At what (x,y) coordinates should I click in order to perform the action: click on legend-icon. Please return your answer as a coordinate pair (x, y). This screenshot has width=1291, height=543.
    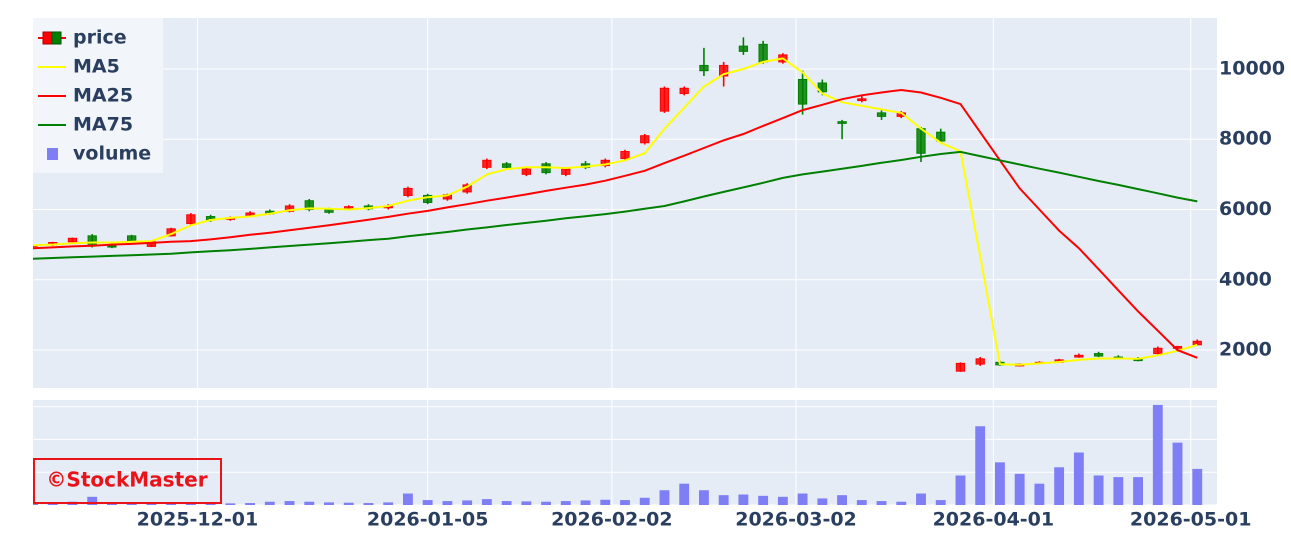
    Looking at the image, I should click on (56, 38).